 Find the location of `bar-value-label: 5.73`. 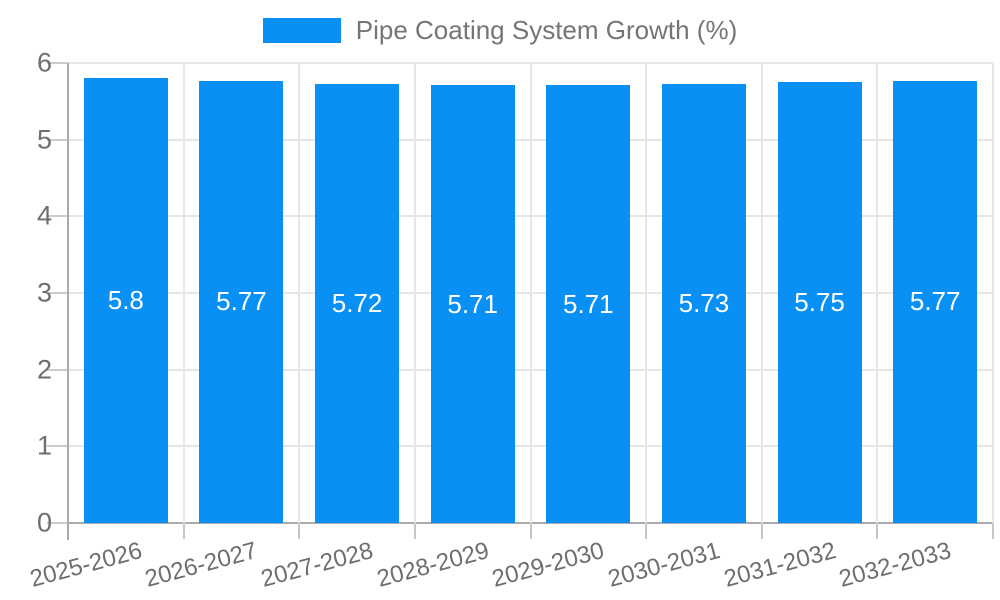

bar-value-label: 5.73 is located at coordinates (704, 302).